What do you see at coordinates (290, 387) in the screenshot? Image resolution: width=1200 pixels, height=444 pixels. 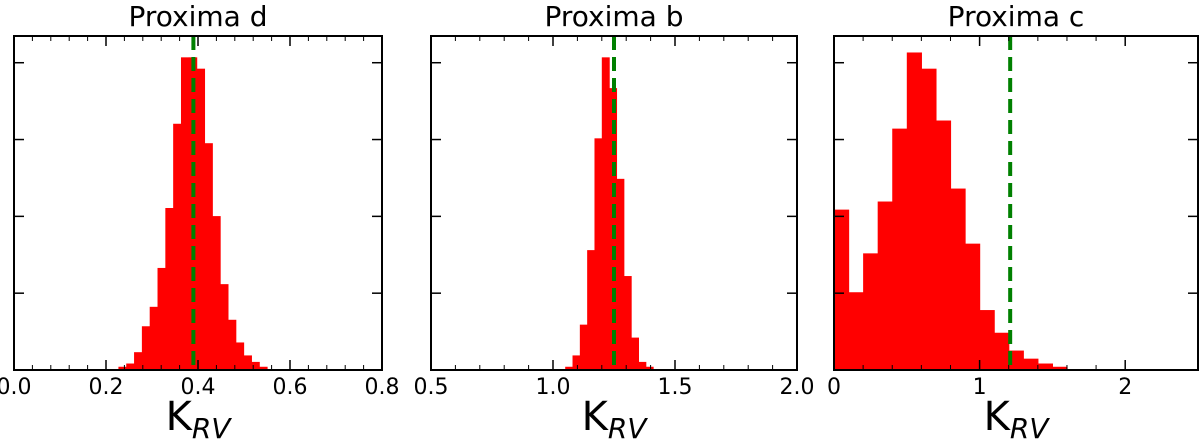 I see `x-tick-label: 0.6` at bounding box center [290, 387].